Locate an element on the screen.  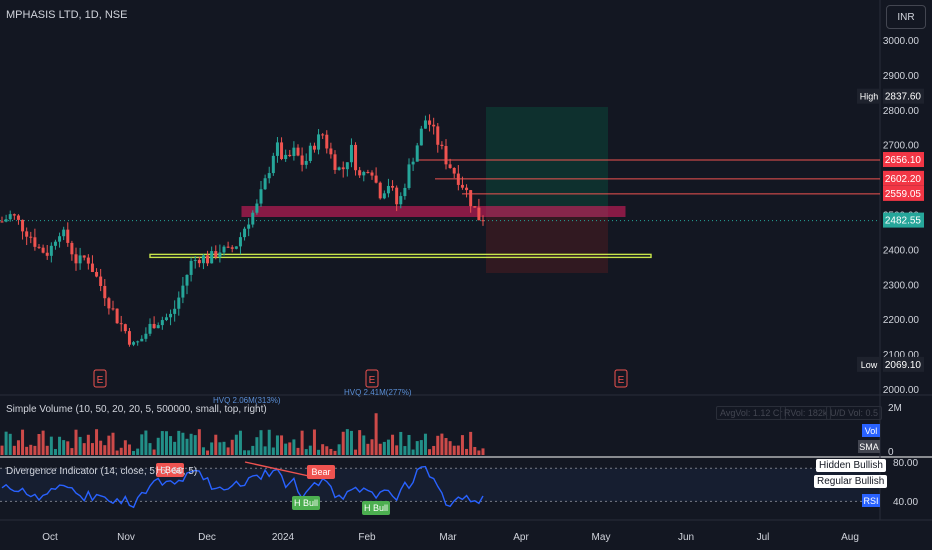
rvol-stat: RVol: 182k is located at coordinates (806, 413).